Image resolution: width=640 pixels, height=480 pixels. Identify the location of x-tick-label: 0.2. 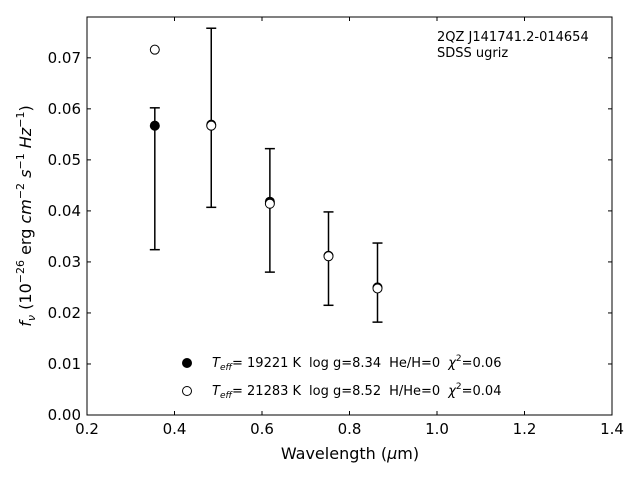
(87, 429).